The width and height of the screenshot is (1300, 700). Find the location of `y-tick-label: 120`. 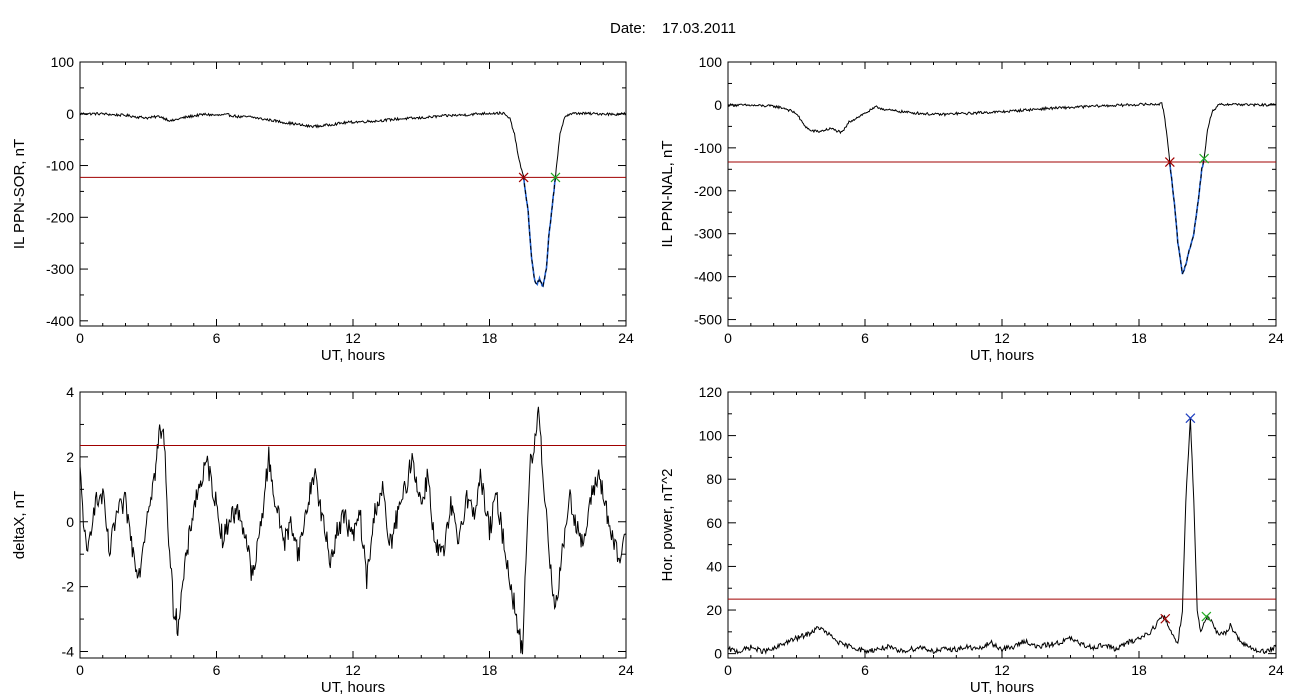

y-tick-label: 120 is located at coordinates (711, 392).